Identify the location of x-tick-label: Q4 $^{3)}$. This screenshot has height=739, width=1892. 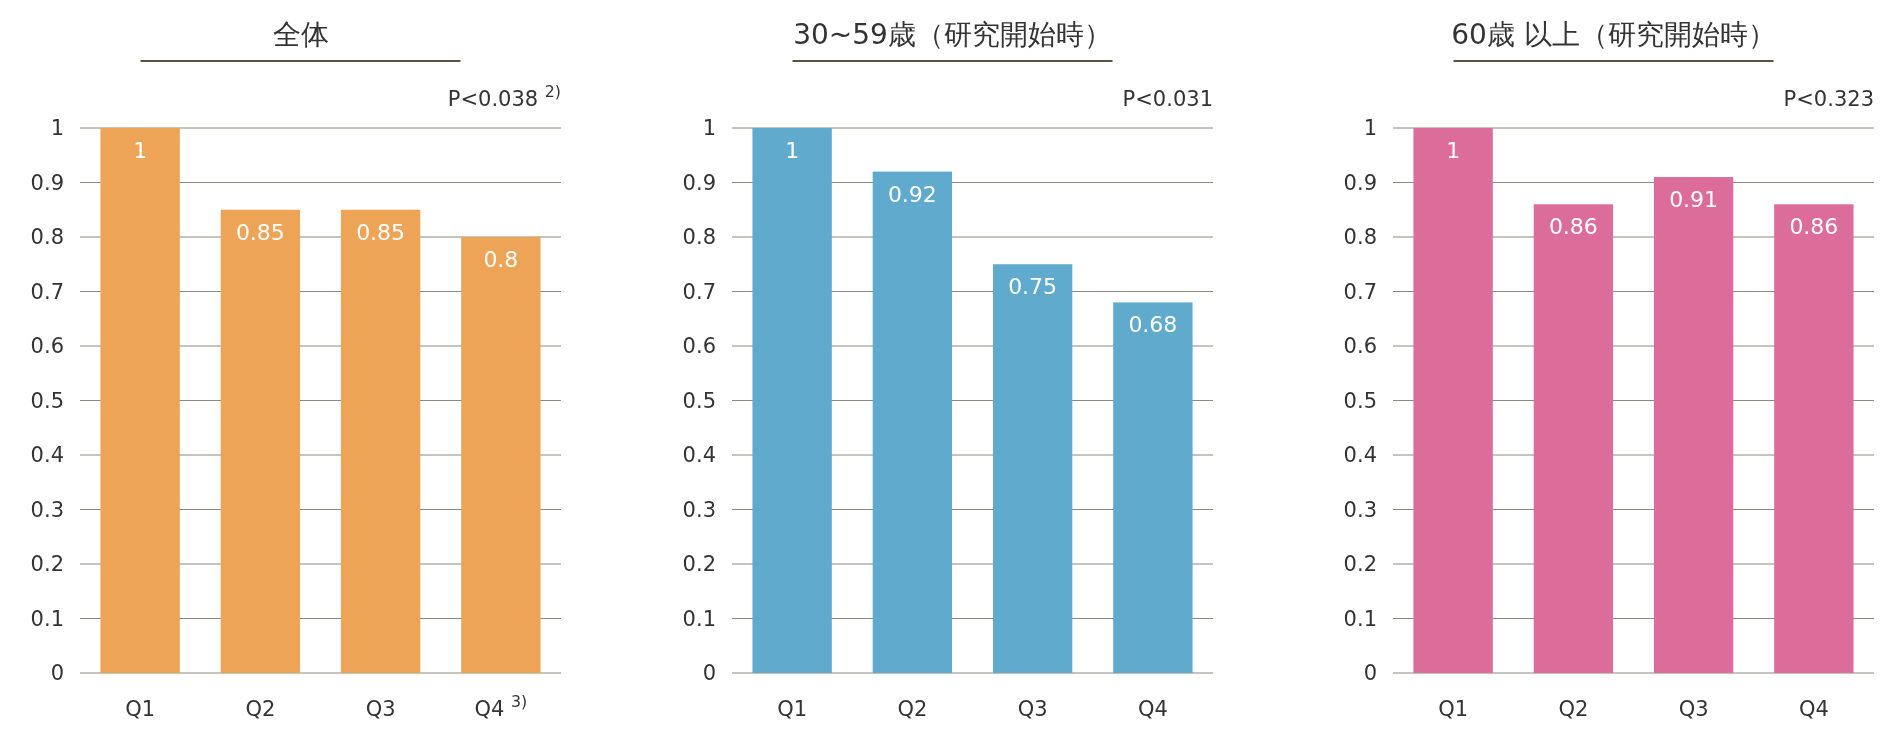
(501, 706).